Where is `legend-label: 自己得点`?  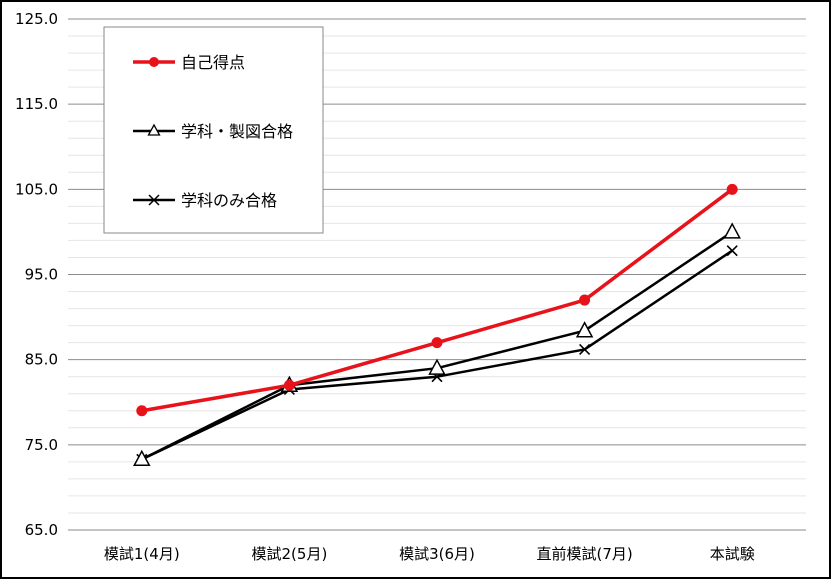 legend-label: 自己得点 is located at coordinates (213, 62).